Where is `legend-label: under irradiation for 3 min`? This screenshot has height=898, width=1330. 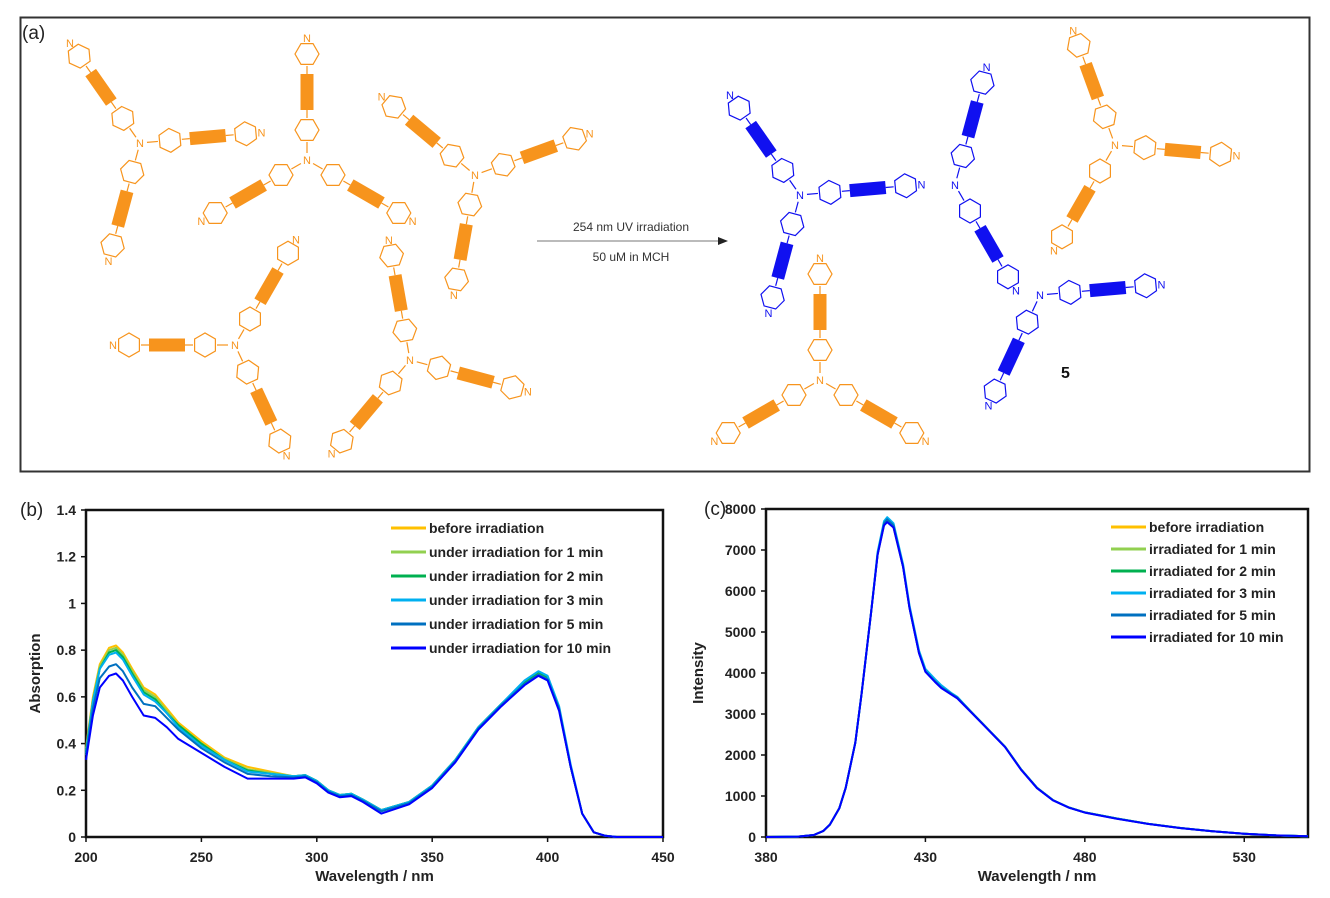
legend-label: under irradiation for 3 min is located at coordinates (516, 600).